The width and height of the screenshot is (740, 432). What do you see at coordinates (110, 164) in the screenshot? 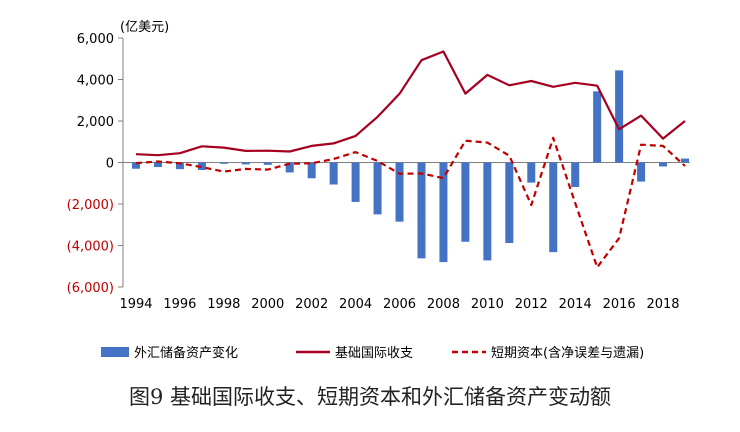
I see `y-tick-label: 0` at bounding box center [110, 164].